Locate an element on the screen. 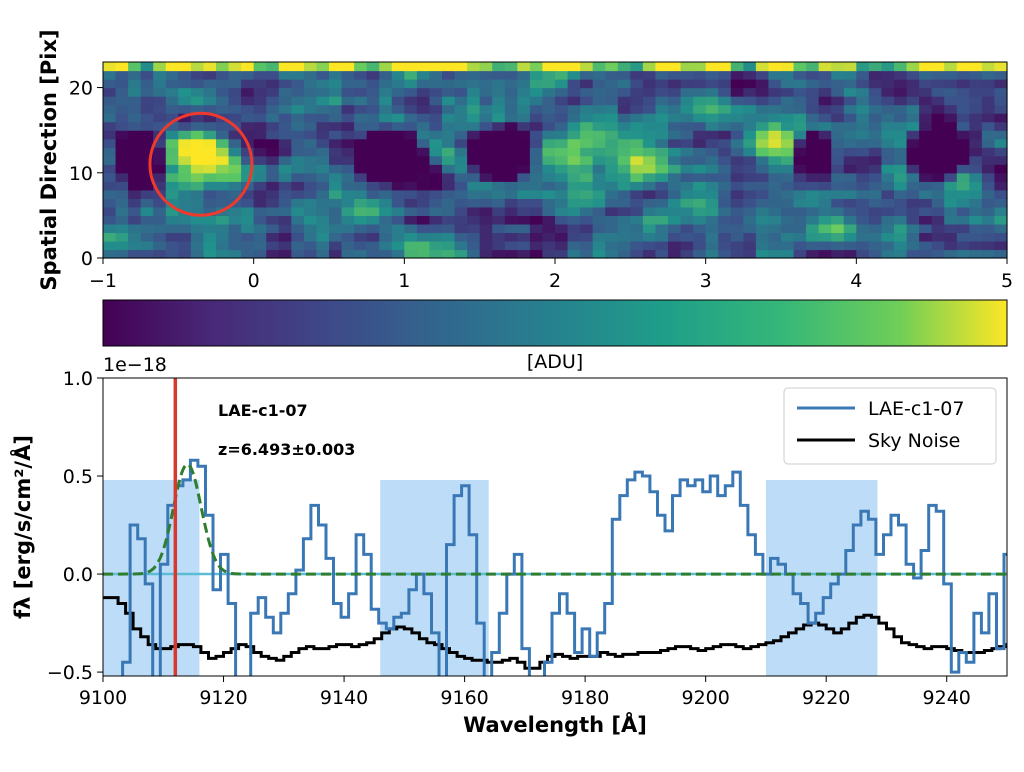 Image resolution: width=1024 pixels, height=772 pixels. image-y-tick-label: 20 is located at coordinates (81, 89).